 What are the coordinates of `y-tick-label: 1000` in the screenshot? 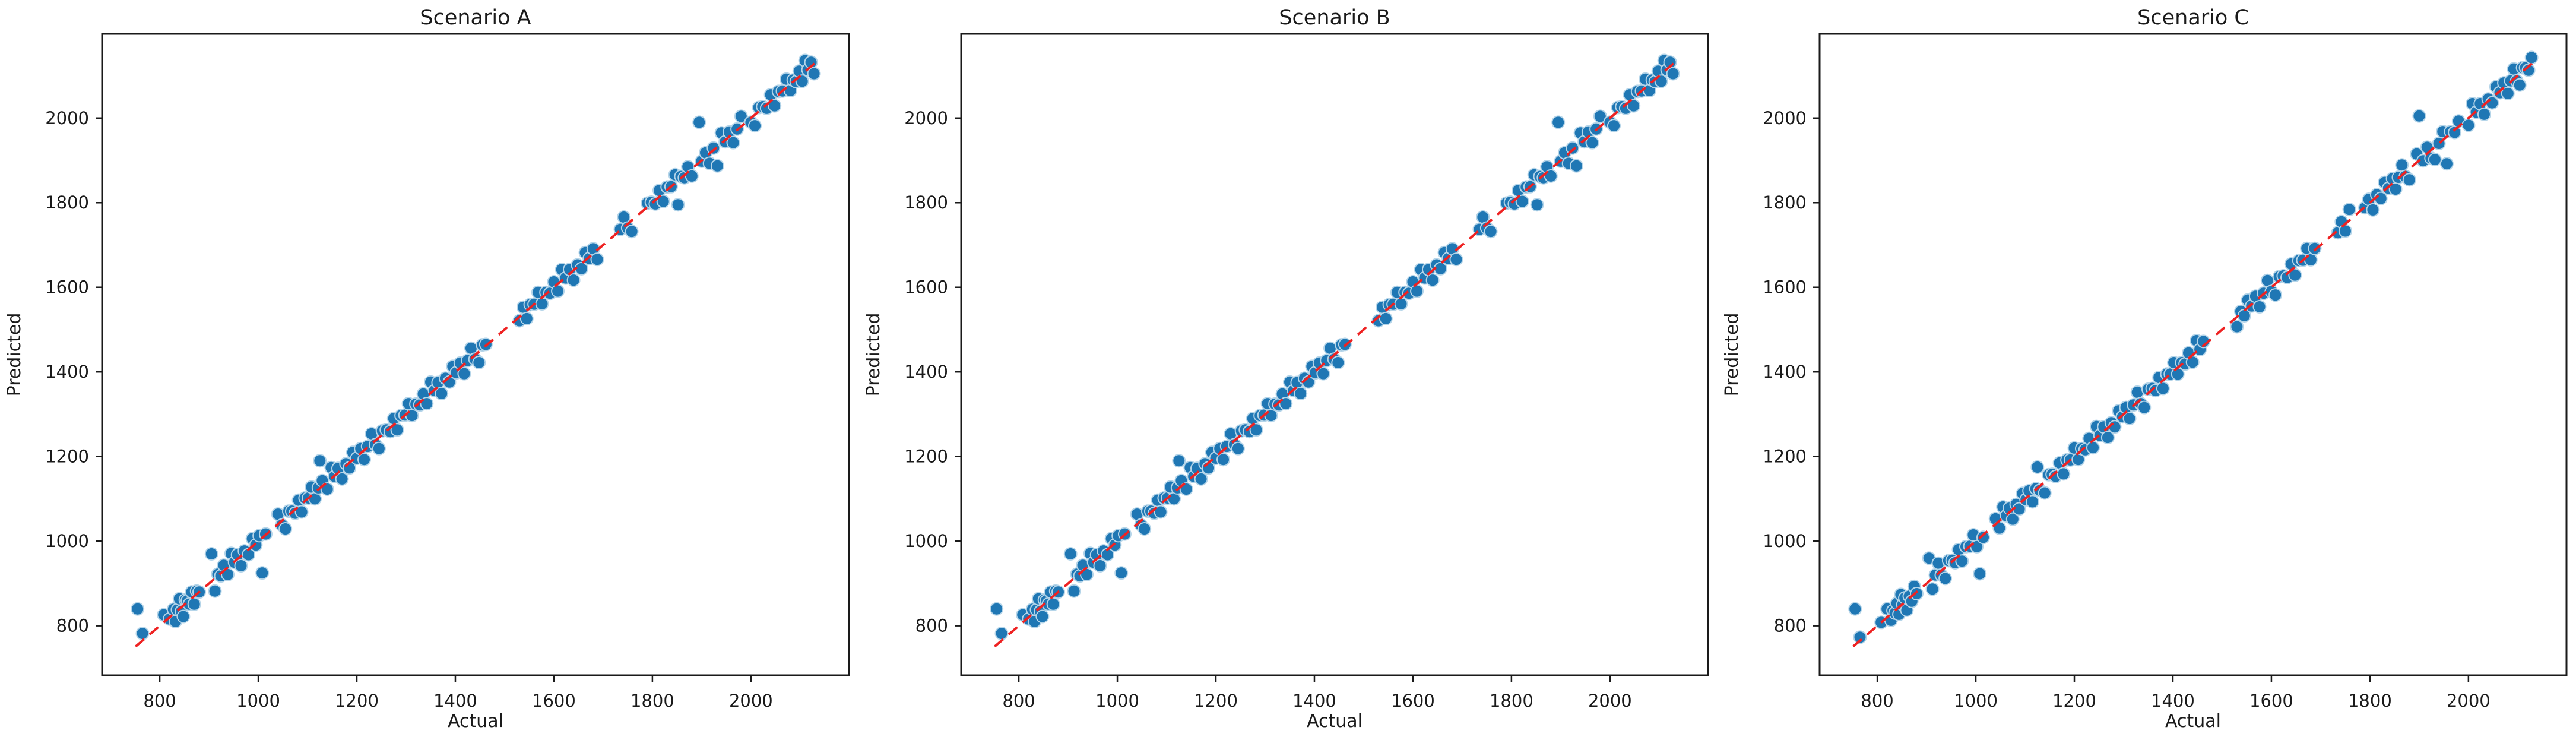 It's located at (926, 541).